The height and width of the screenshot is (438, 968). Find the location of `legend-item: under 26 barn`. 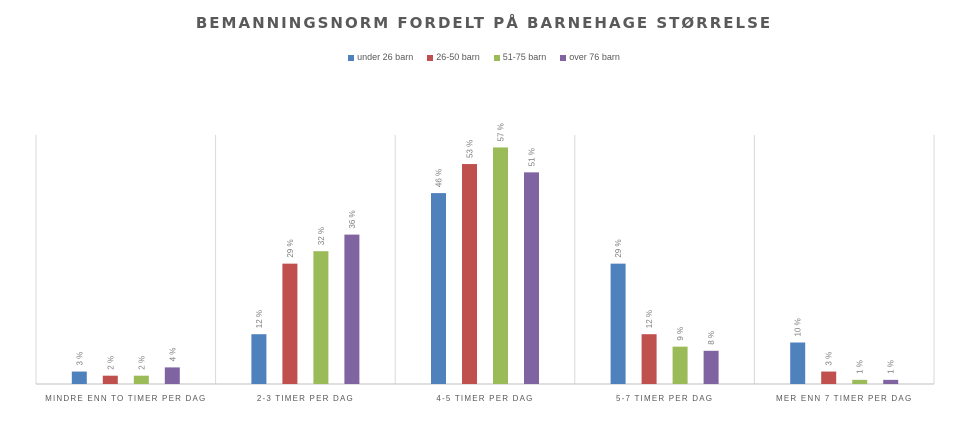

legend-item: under 26 barn is located at coordinates (380, 57).